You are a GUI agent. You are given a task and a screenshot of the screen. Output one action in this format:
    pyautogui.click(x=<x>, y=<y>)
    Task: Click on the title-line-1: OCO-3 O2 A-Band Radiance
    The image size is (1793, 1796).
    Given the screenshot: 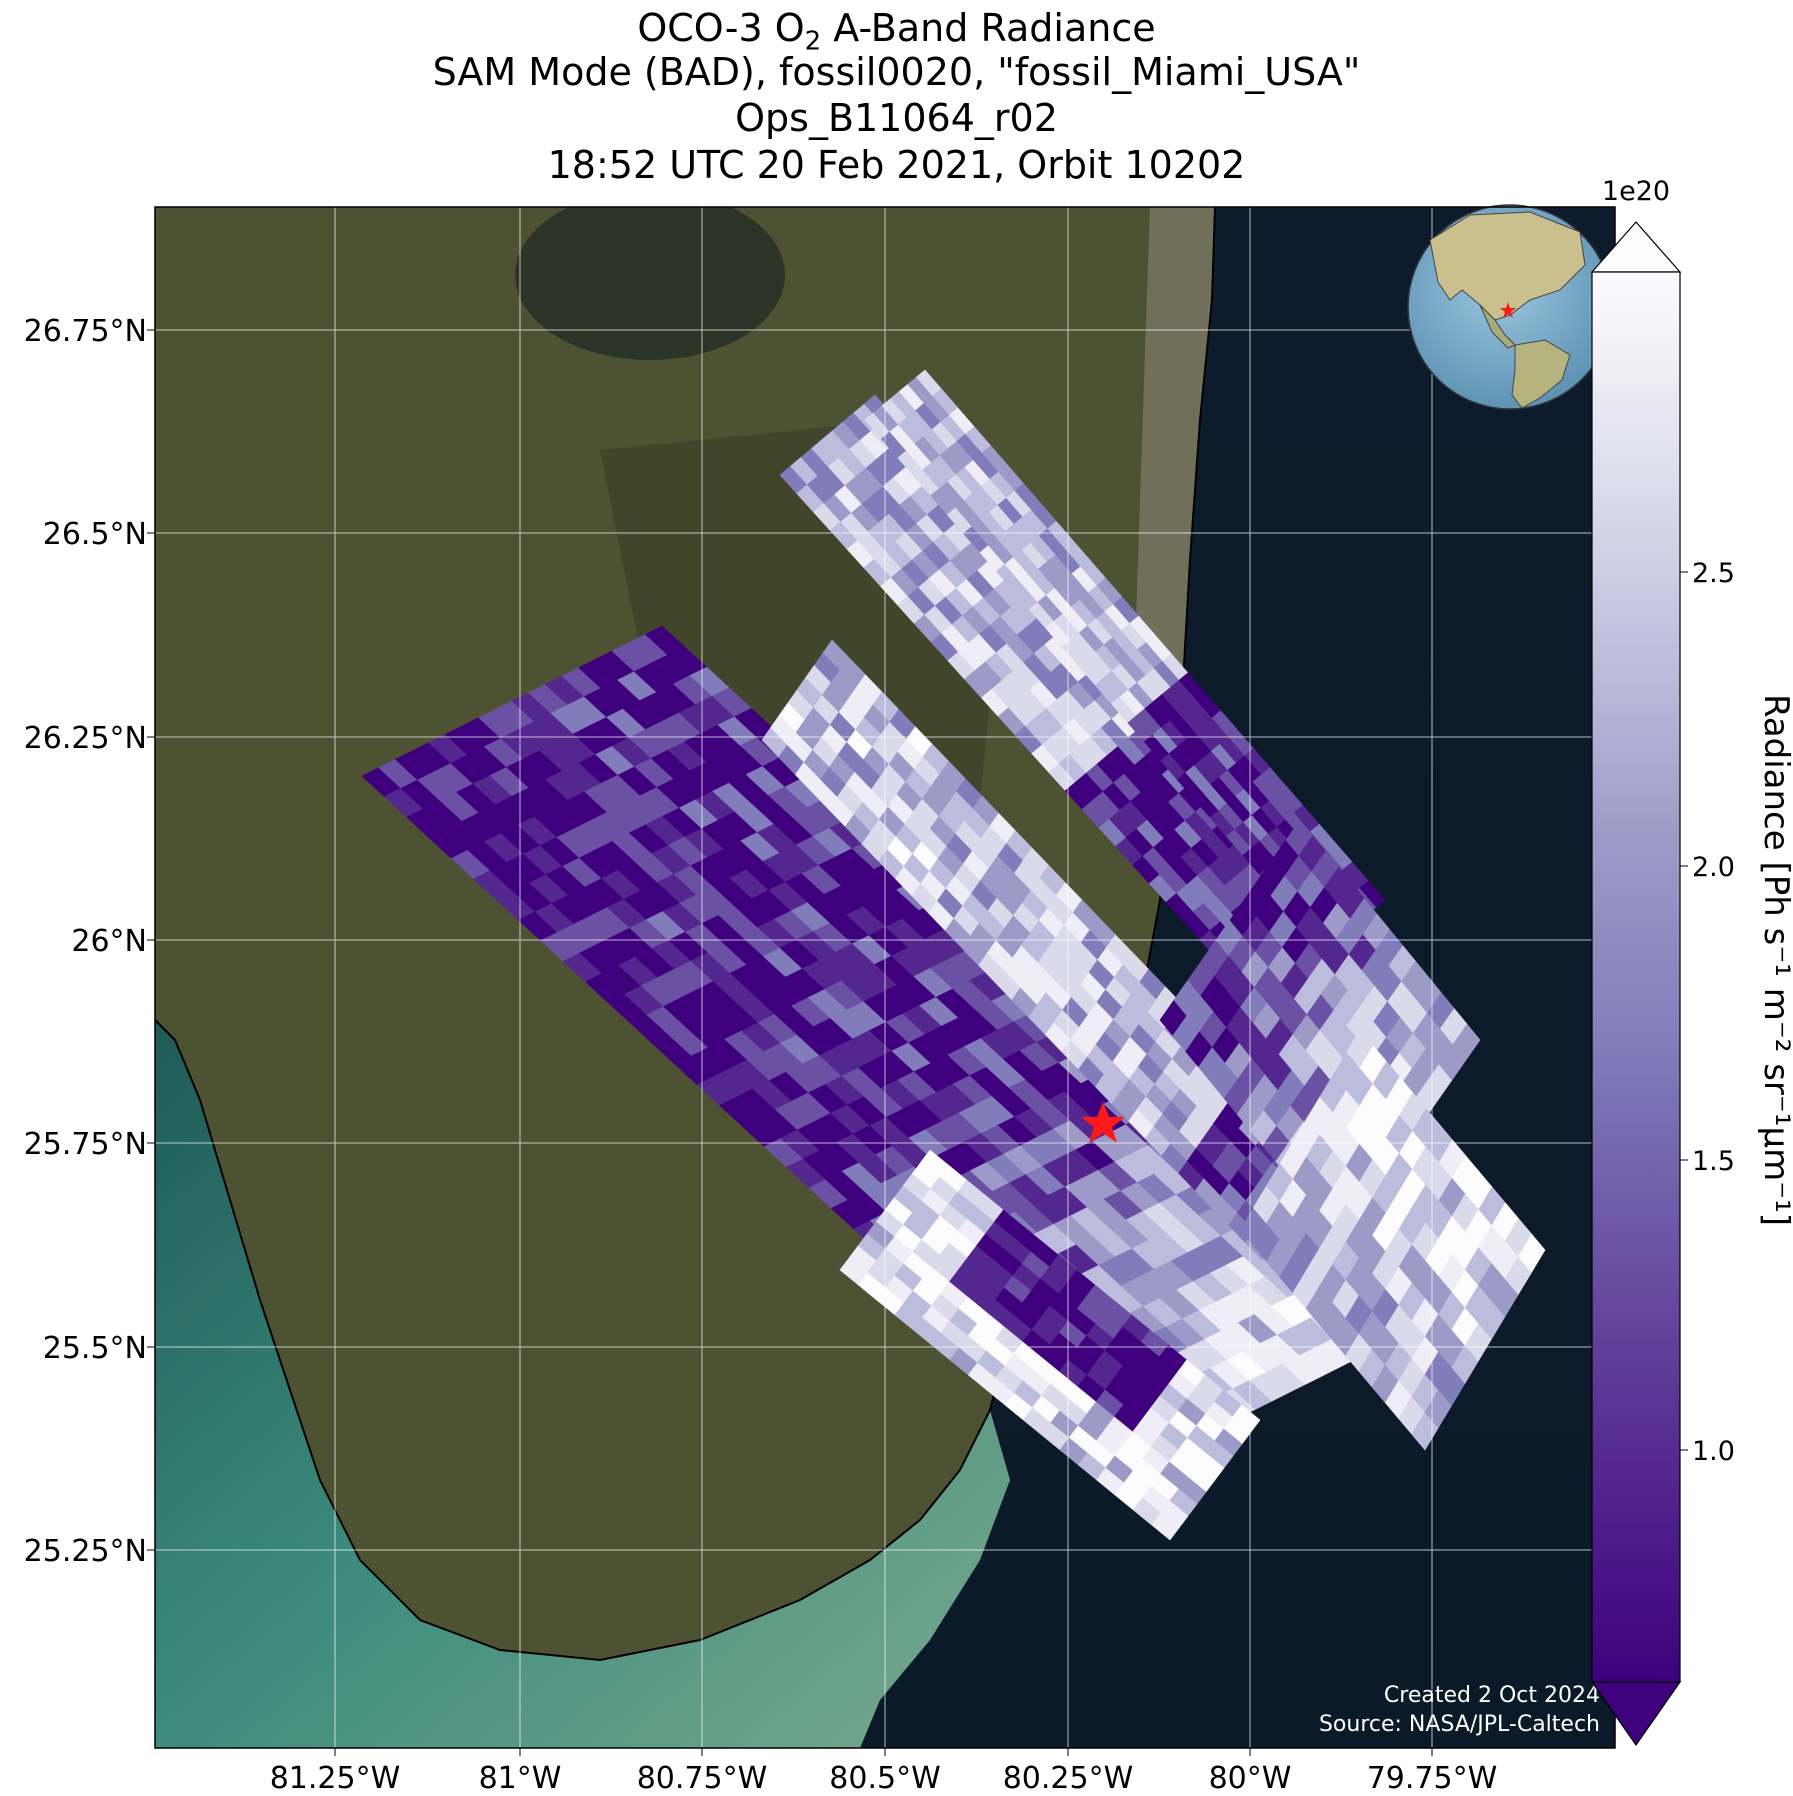 What is the action you would take?
    pyautogui.click(x=896, y=31)
    